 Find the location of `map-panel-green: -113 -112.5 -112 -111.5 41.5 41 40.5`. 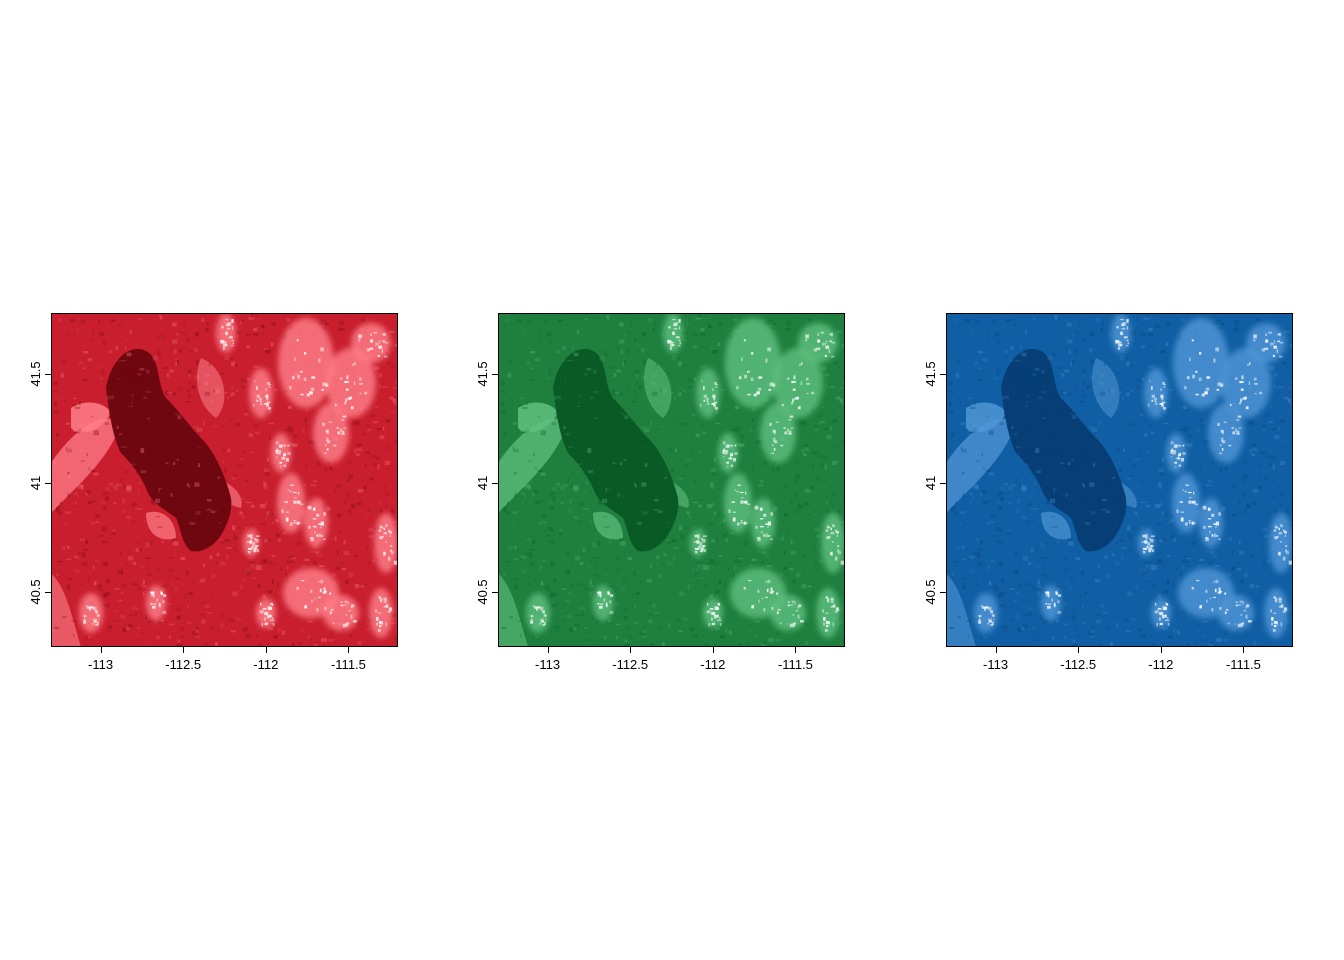

map-panel-green: -113 -112.5 -112 -111.5 41.5 41 40.5 is located at coordinates (660, 492).